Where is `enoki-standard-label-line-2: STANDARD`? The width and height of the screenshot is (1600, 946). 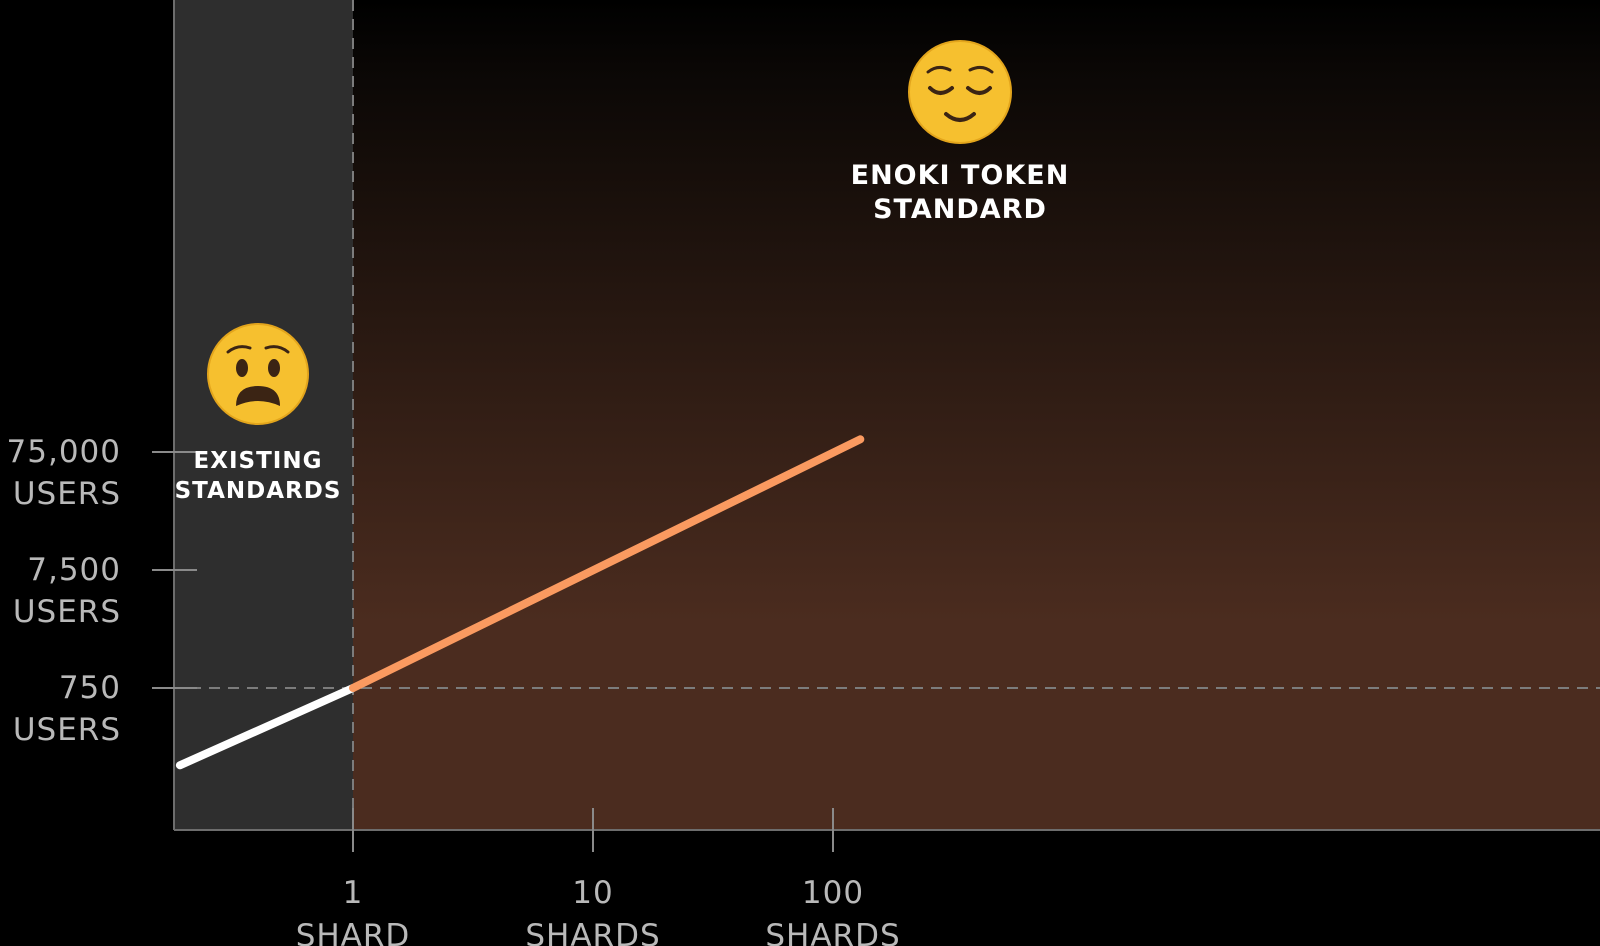
enoki-standard-label-line-2: STANDARD is located at coordinates (960, 209).